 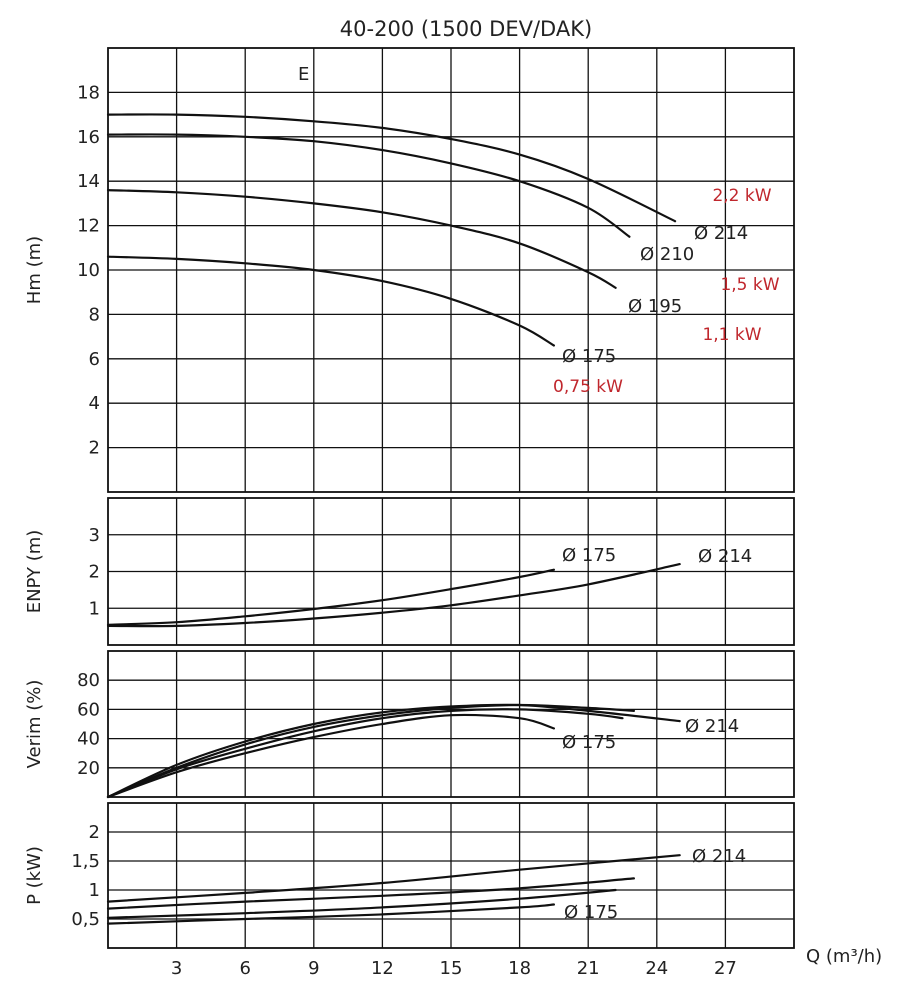 What do you see at coordinates (94, 535) in the screenshot?
I see `y-tick-label: 3` at bounding box center [94, 535].